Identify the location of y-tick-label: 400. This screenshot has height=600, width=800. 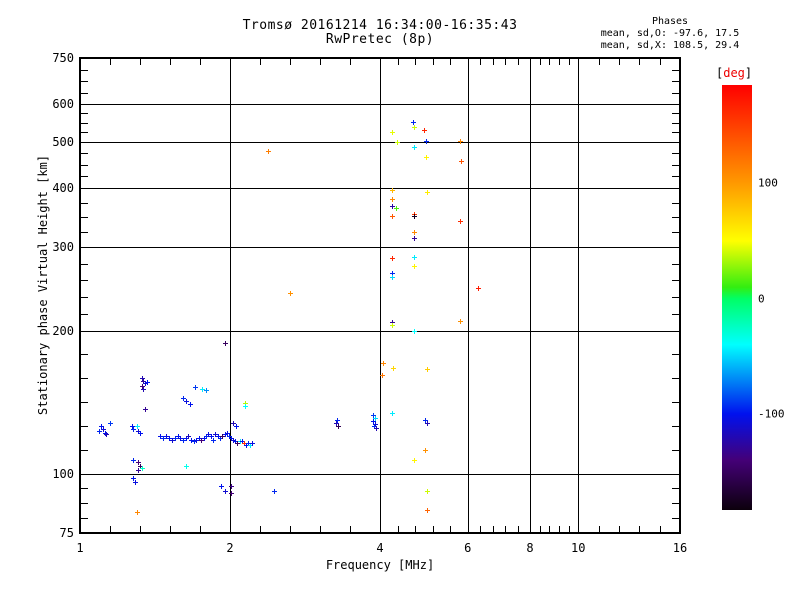
(63, 187).